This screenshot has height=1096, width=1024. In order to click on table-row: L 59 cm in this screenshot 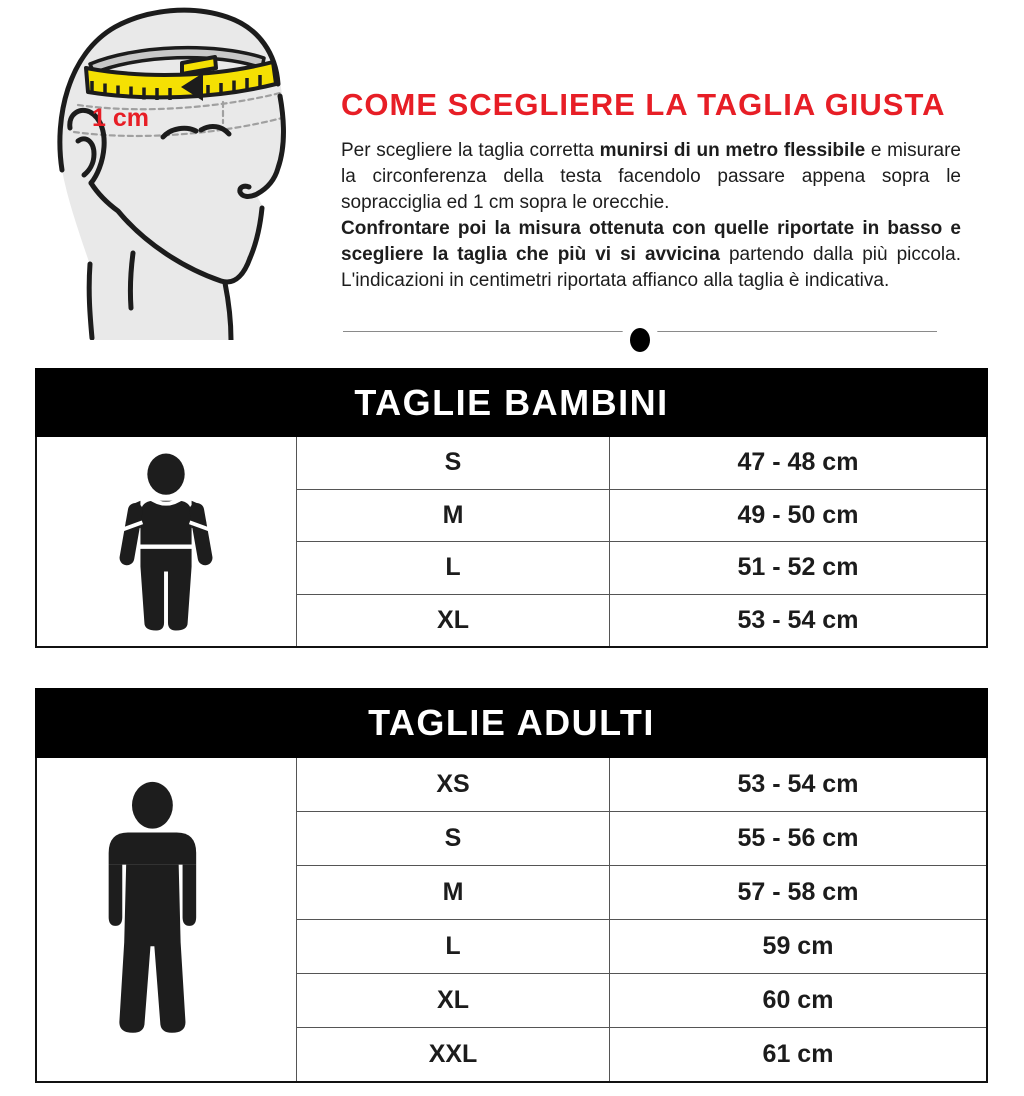, I will do `click(641, 946)`.